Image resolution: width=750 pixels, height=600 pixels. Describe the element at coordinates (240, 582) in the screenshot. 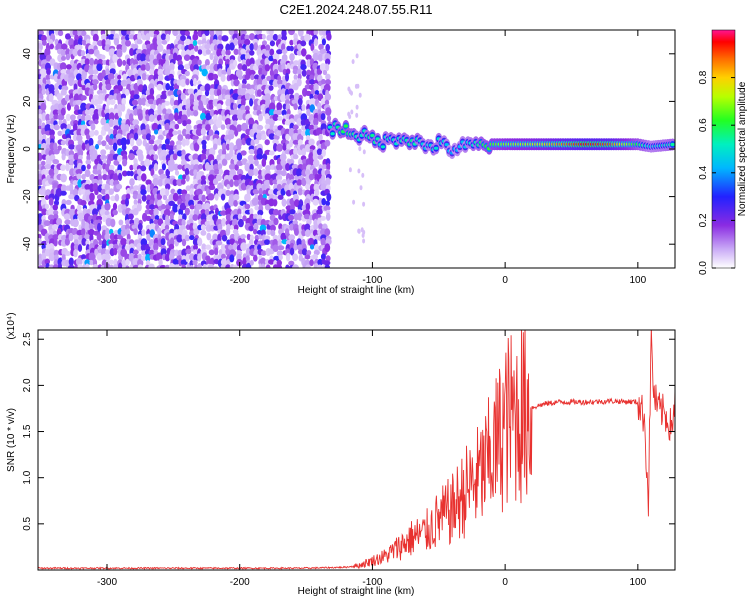

I see `x-tick-label: -200` at that location.